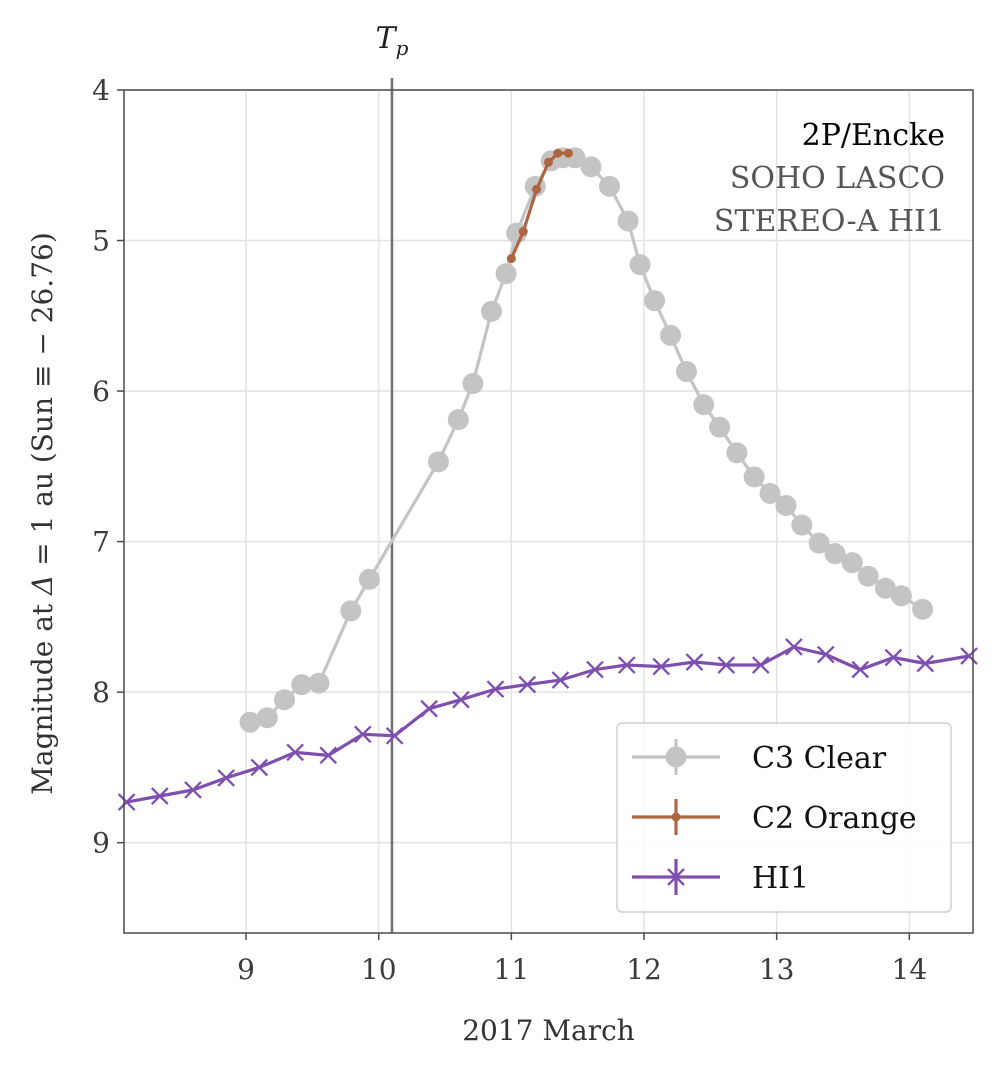 This screenshot has width=998, height=1075. I want to click on legend-entry-c3-clear: C3 Clear, so click(759, 757).